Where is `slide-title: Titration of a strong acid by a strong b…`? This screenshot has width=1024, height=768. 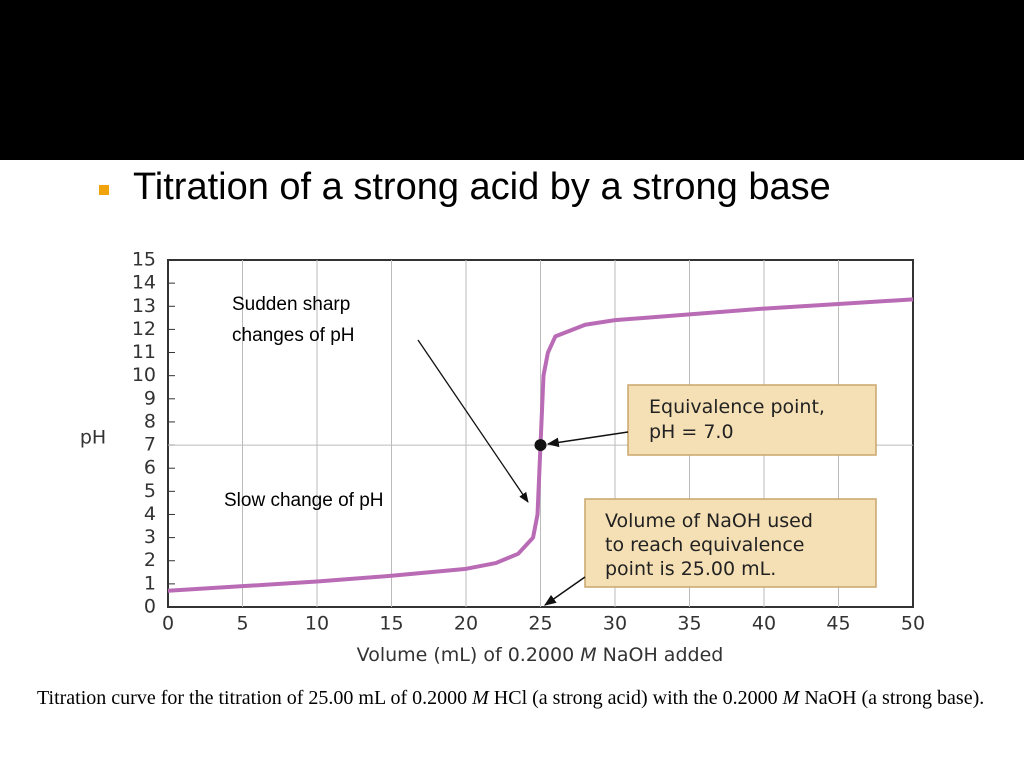
slide-title: Titration of a strong acid by a strong b… is located at coordinates (482, 187).